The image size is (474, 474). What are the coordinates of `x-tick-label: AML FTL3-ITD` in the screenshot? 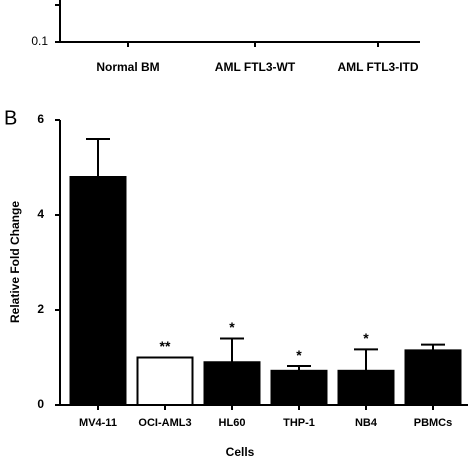 It's located at (377, 67).